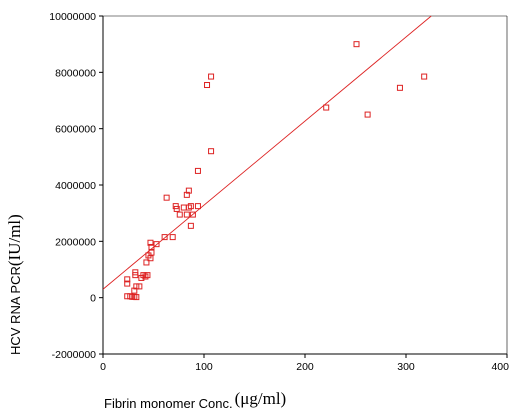 This screenshot has width=509, height=414. I want to click on y-tick-label: 10000000, so click(72, 17).